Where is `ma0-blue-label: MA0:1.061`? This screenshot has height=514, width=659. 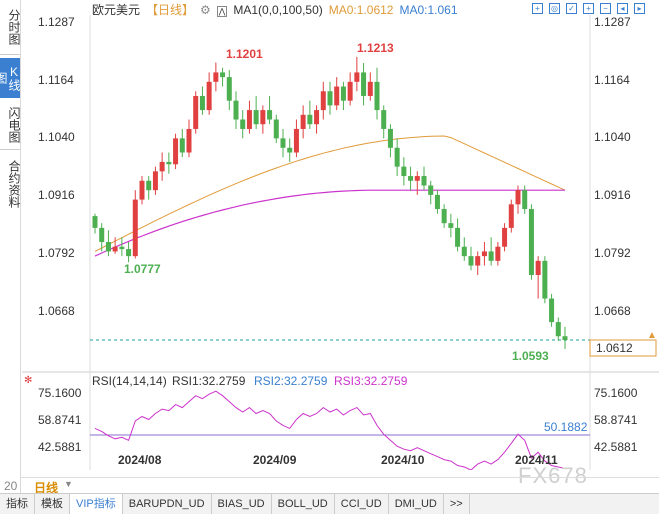
ma0-blue-label: MA0:1.061 is located at coordinates (428, 10).